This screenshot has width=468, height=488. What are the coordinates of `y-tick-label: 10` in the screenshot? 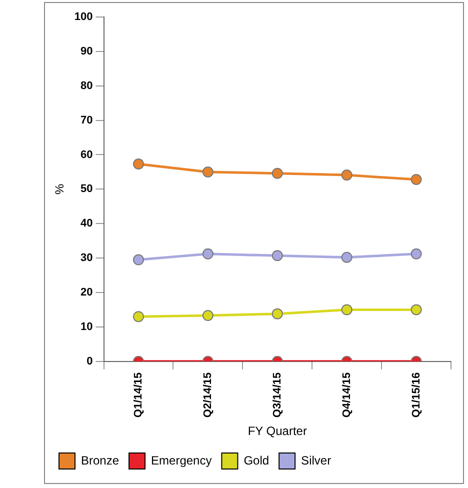 It's located at (86, 326).